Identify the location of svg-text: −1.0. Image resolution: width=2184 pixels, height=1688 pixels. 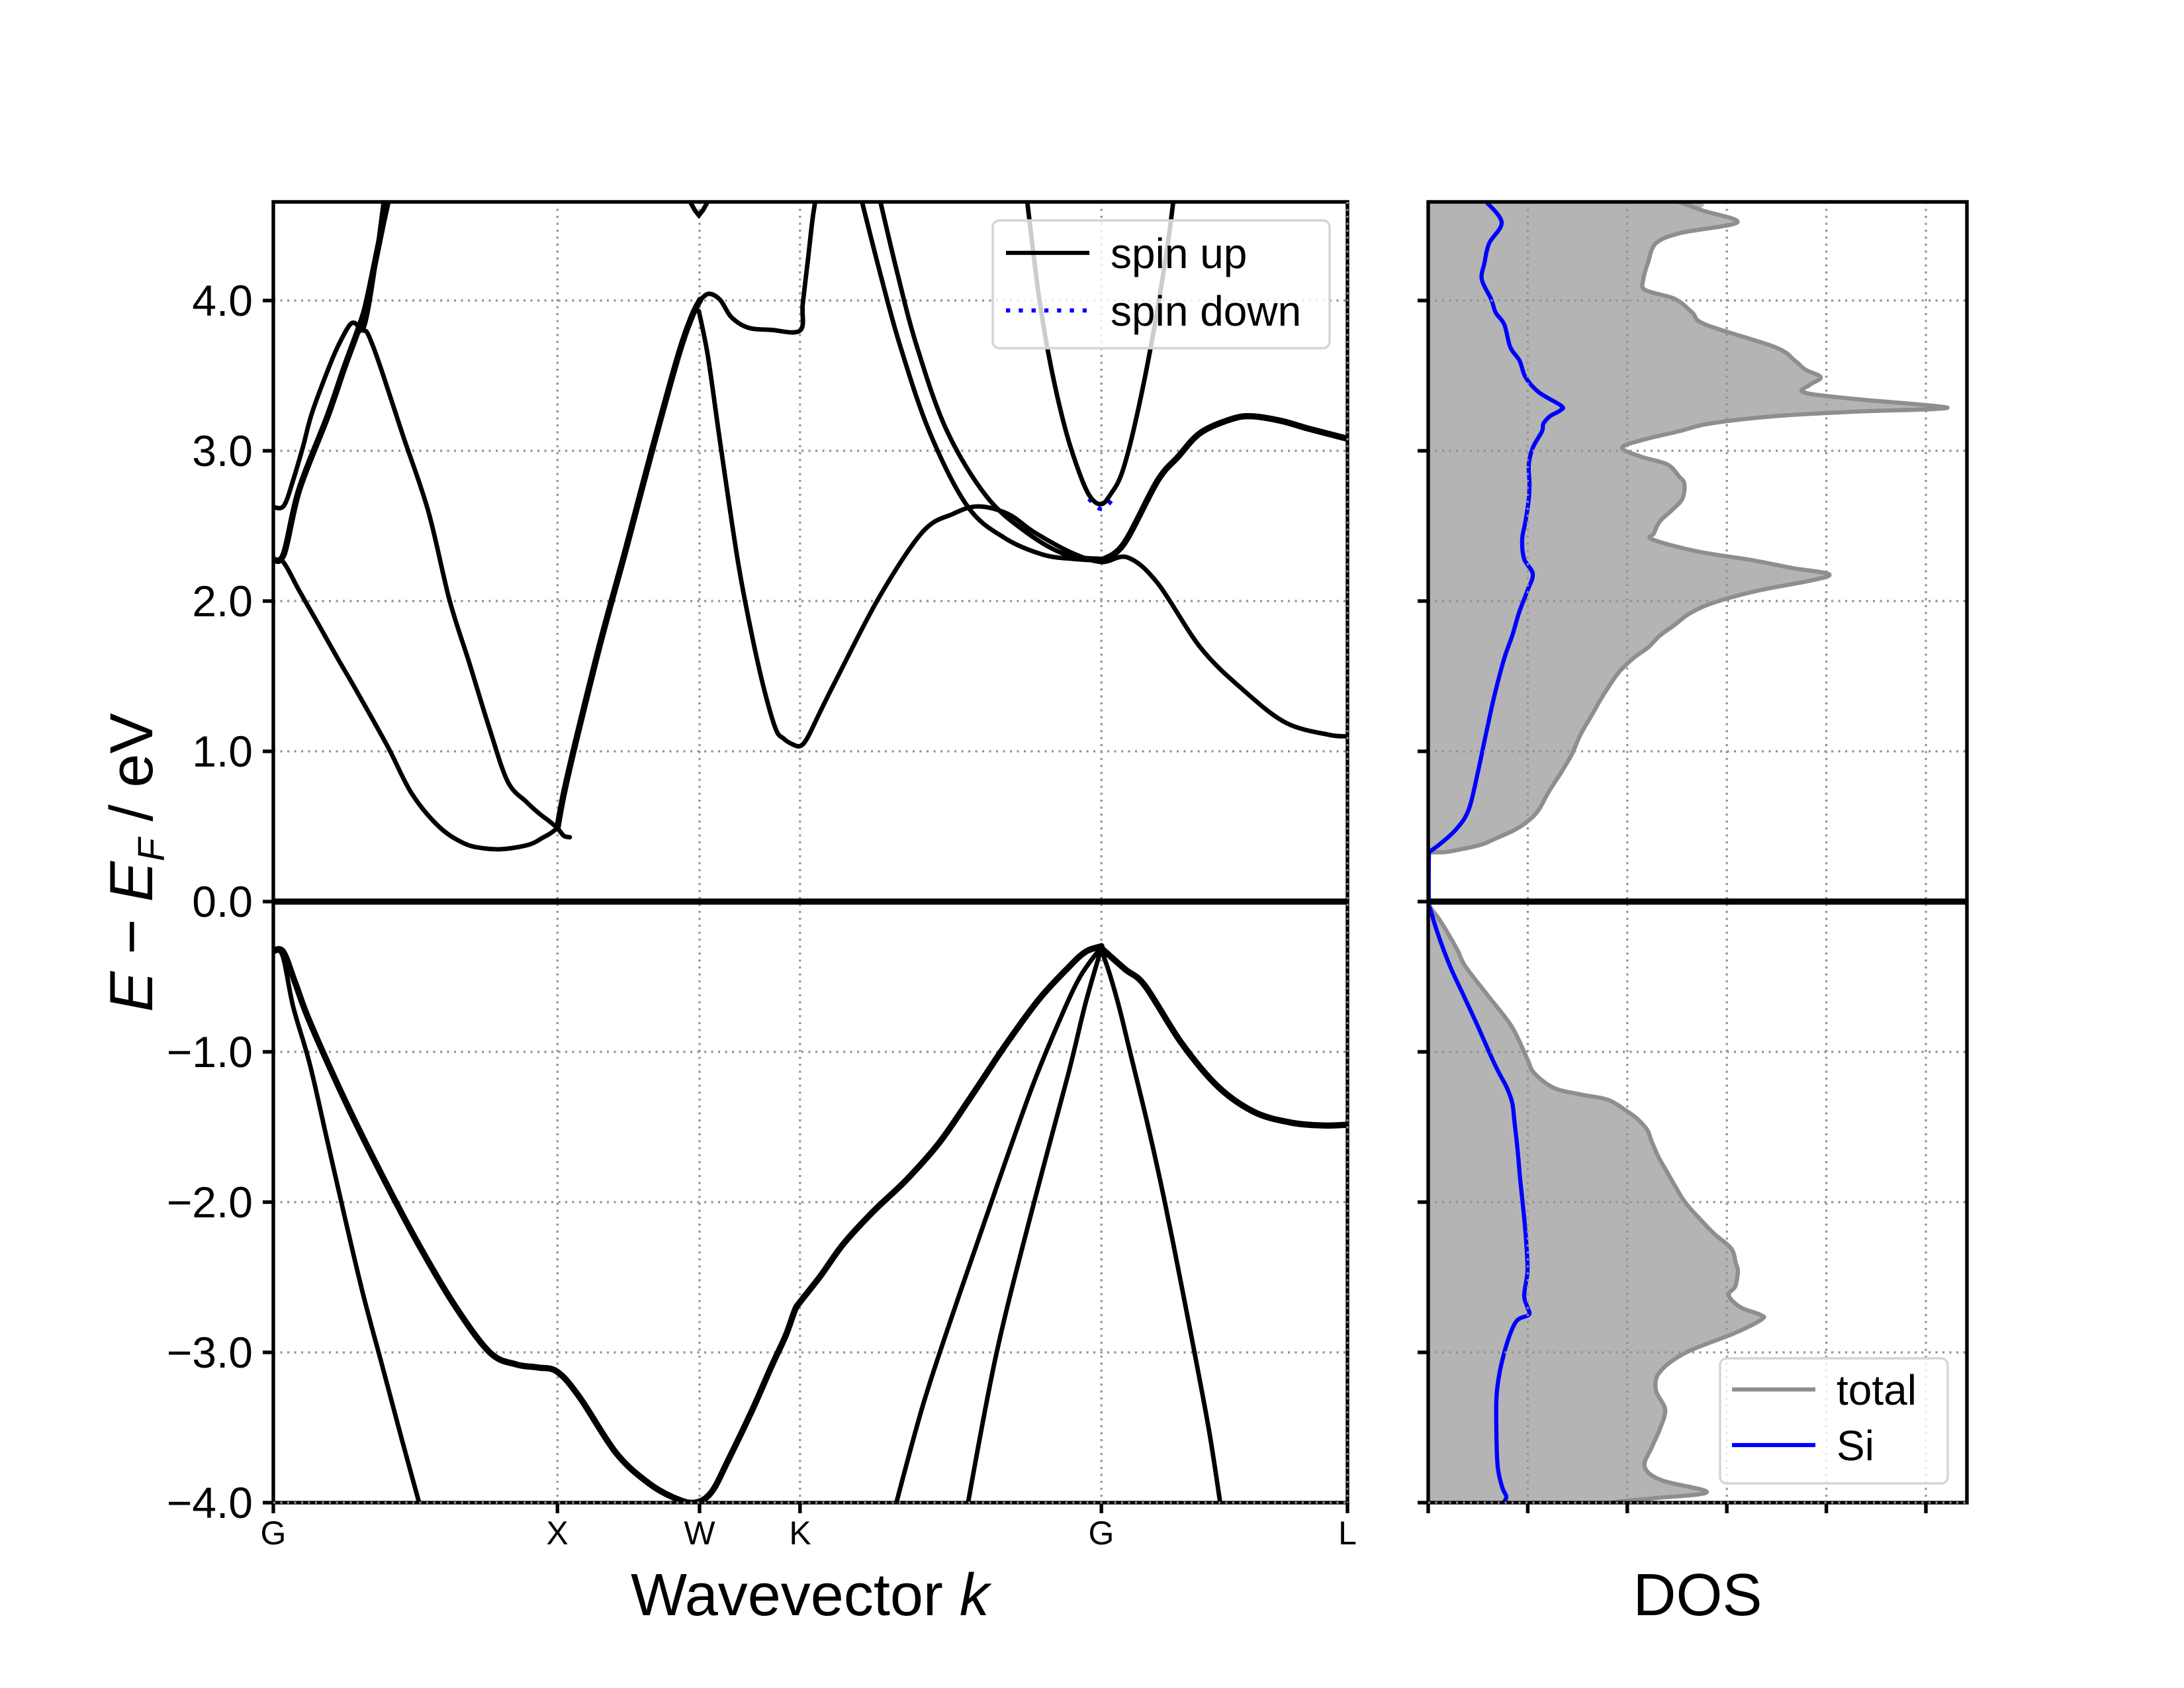
(210, 1051).